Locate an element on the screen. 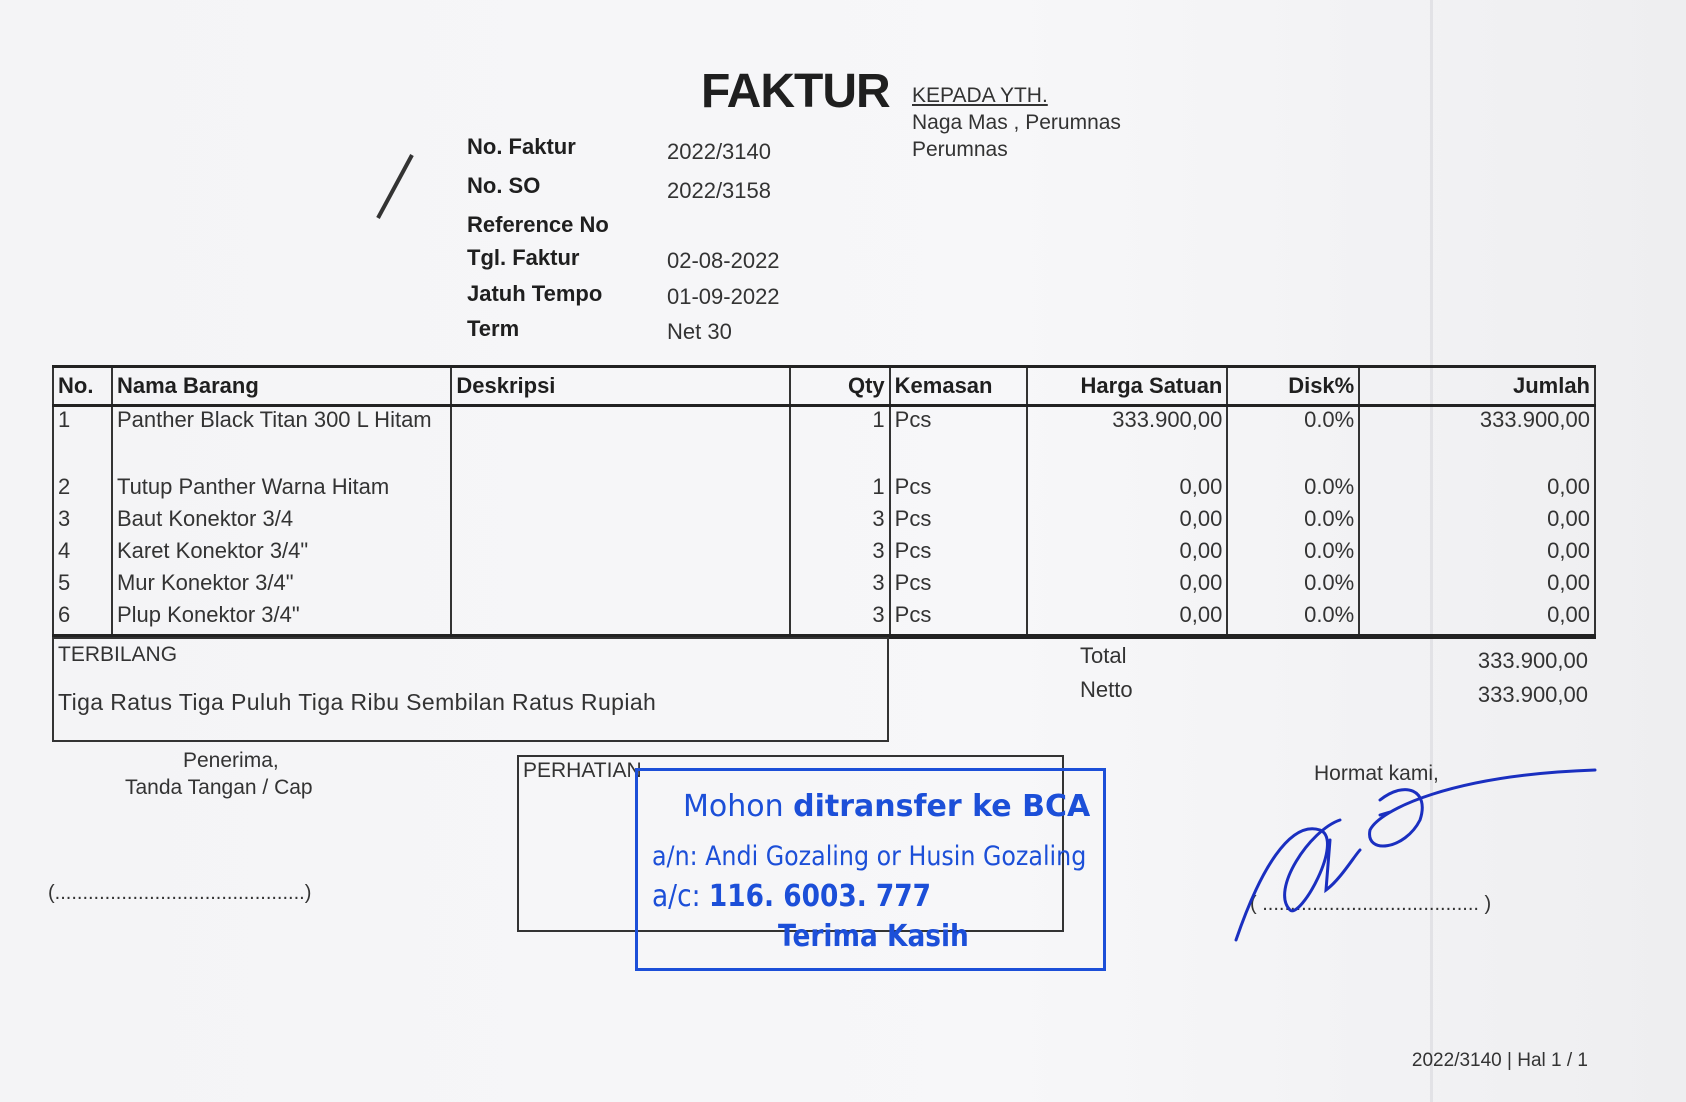 The image size is (1686, 1102). perhatian-box: PERHATIAN is located at coordinates (790, 843).